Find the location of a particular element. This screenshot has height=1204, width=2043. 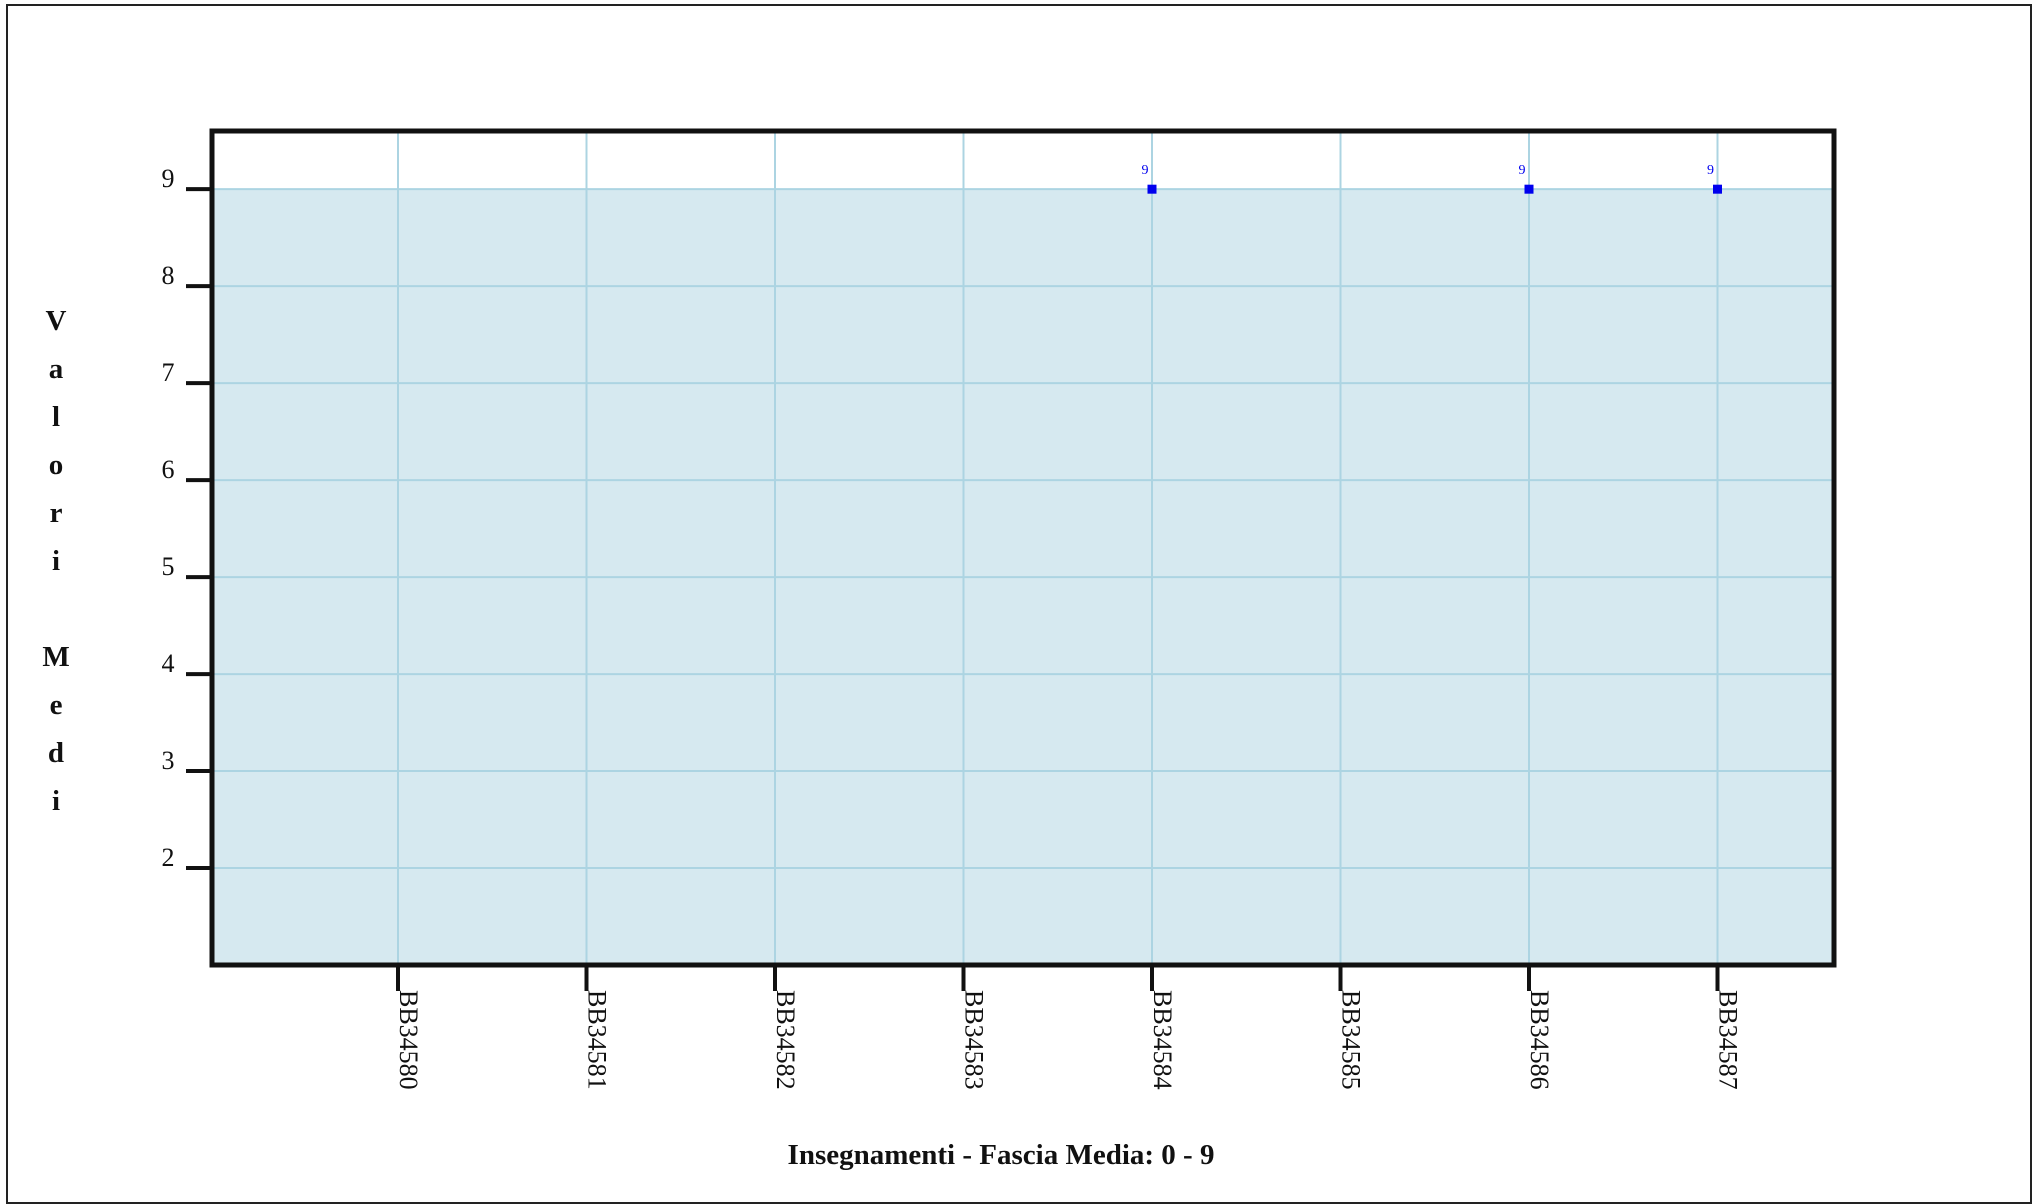

y-tick-label: 6 is located at coordinates (168, 469).